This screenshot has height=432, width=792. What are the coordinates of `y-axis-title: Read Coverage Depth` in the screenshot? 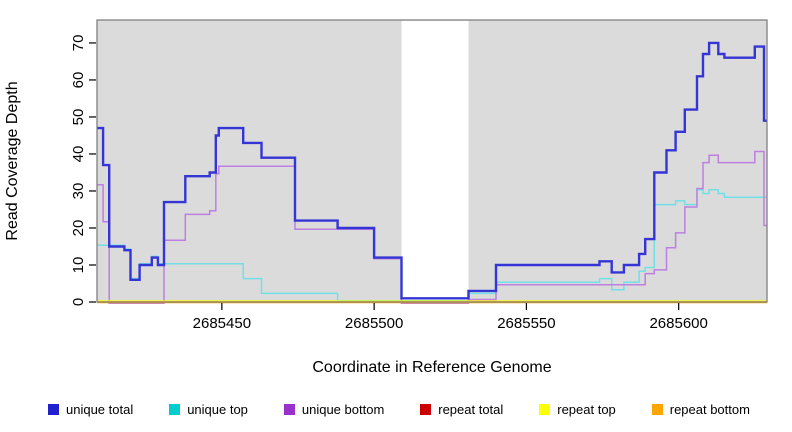 It's located at (12, 160).